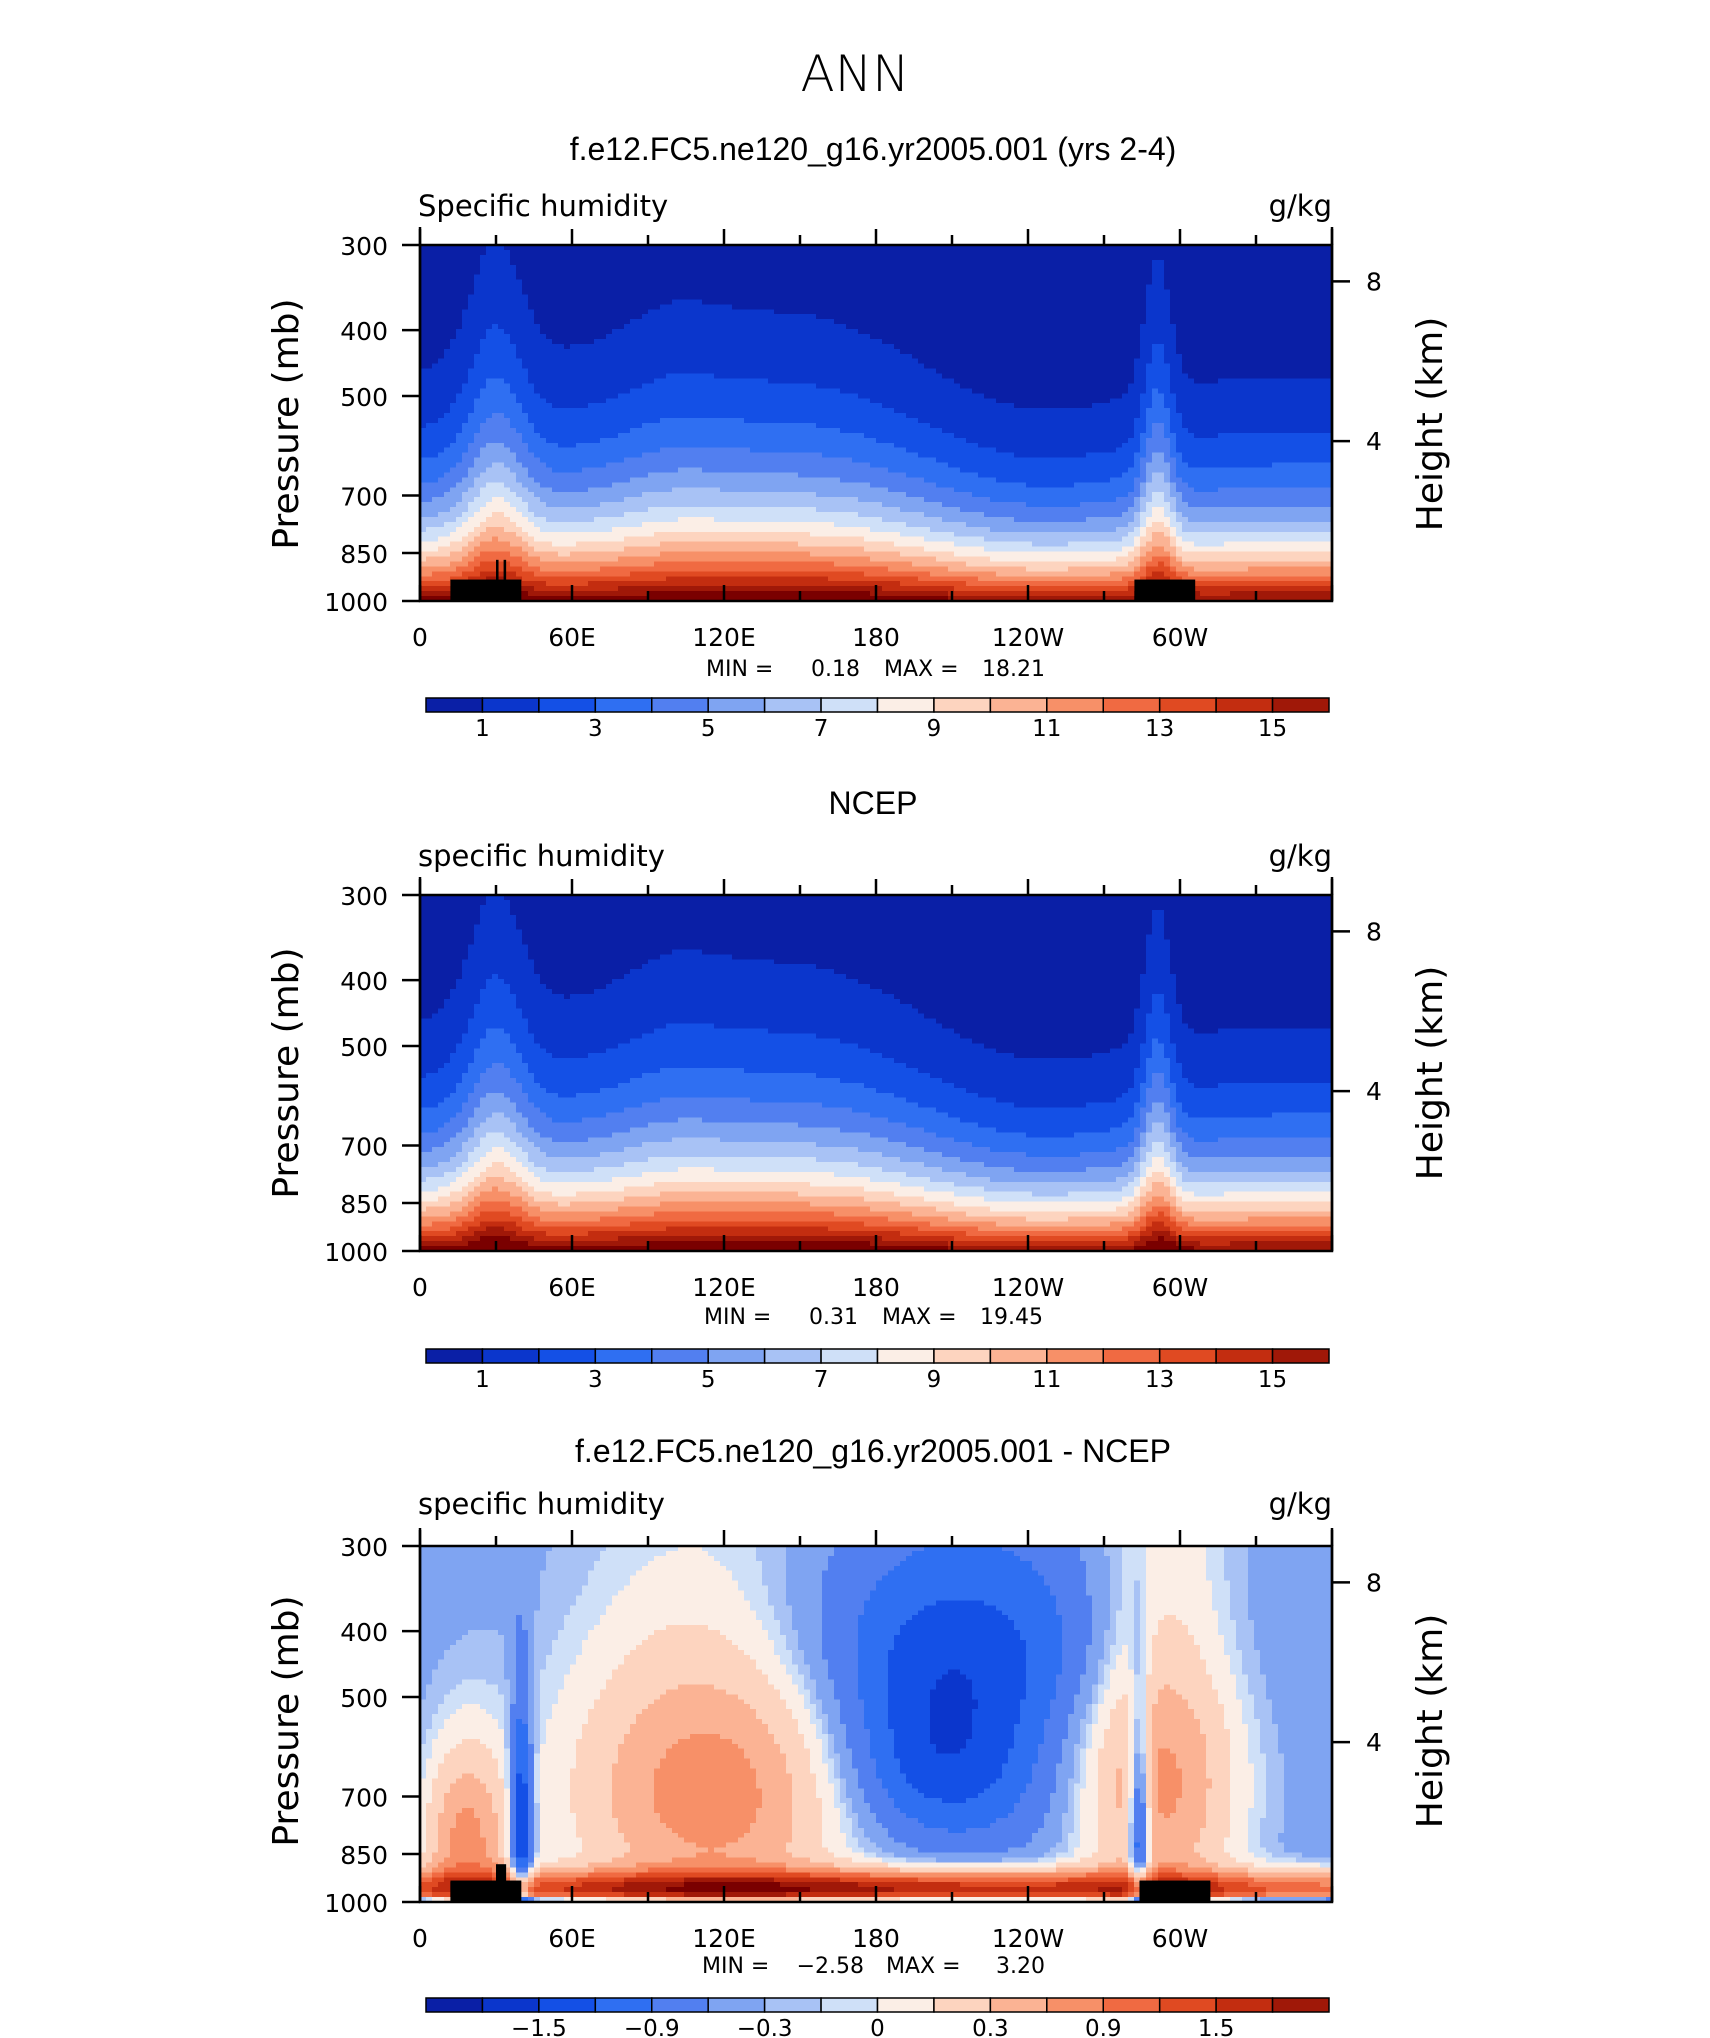 The width and height of the screenshot is (1710, 2038). I want to click on colorbar-label: 13, so click(1159, 1380).